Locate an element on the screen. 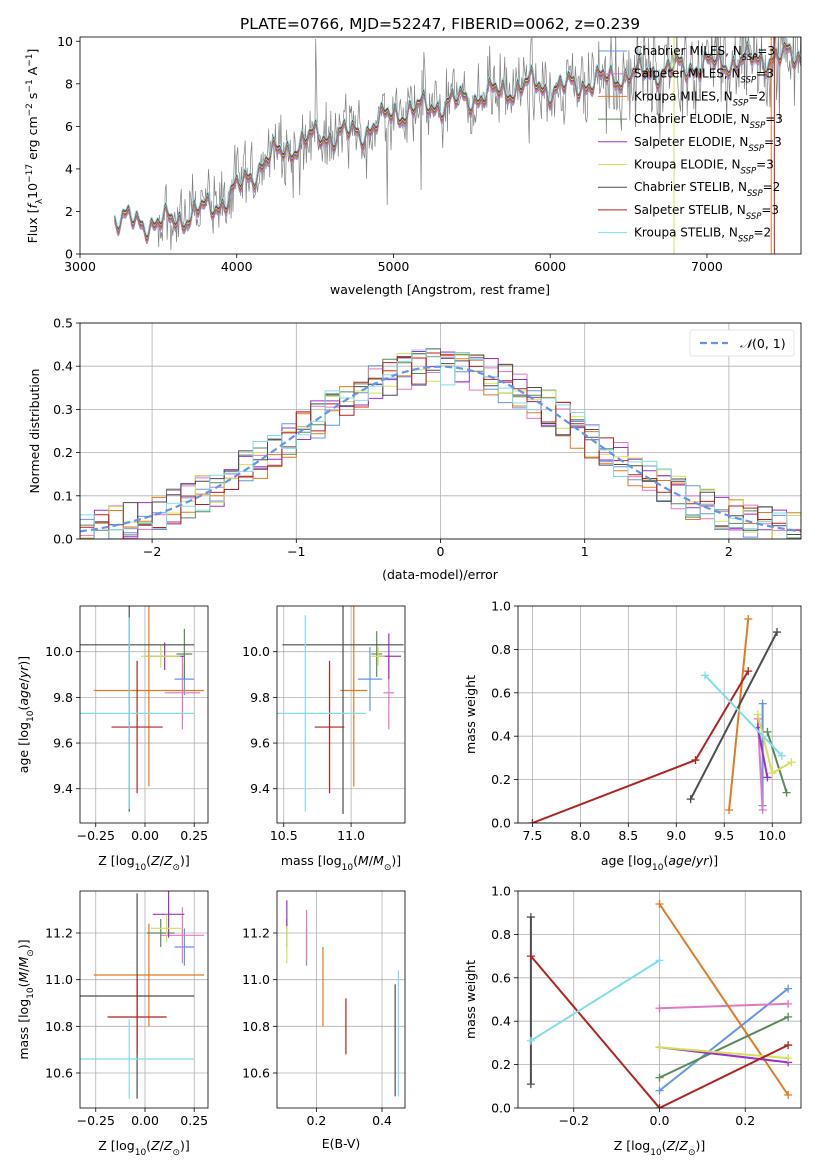 Image resolution: width=819 pixels, height=1170 pixels. legend-entry: Salpeter MILES, NSSP=3 is located at coordinates (704, 76).